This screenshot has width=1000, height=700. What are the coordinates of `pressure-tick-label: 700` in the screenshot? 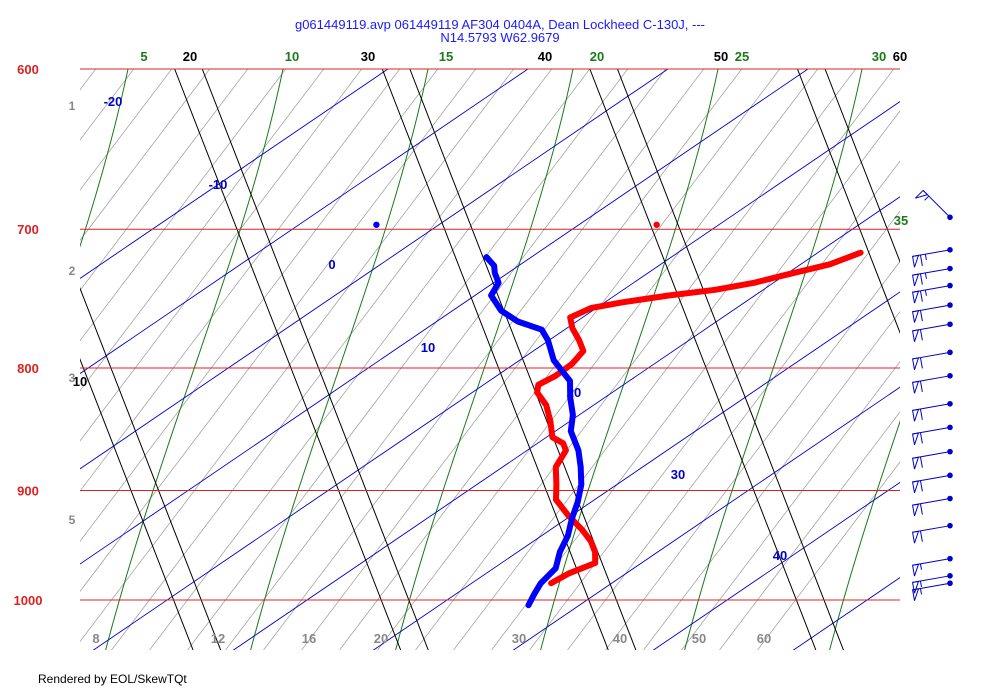 It's located at (28, 229).